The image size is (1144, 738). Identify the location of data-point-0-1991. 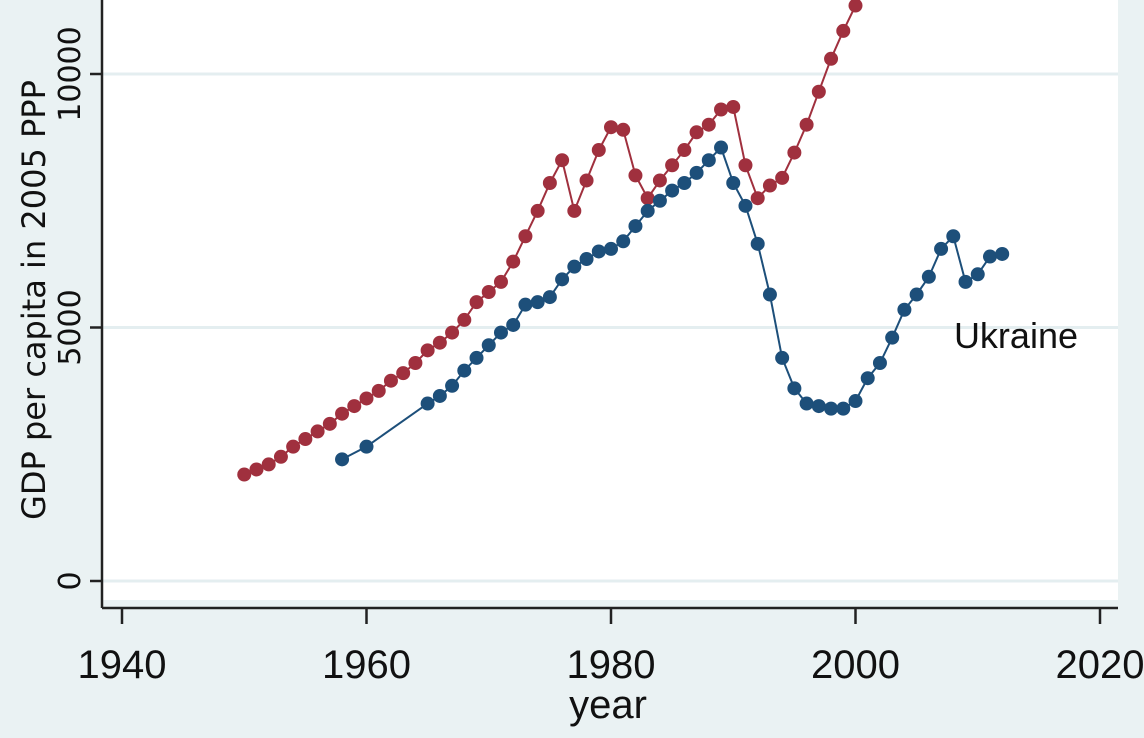
(745, 165).